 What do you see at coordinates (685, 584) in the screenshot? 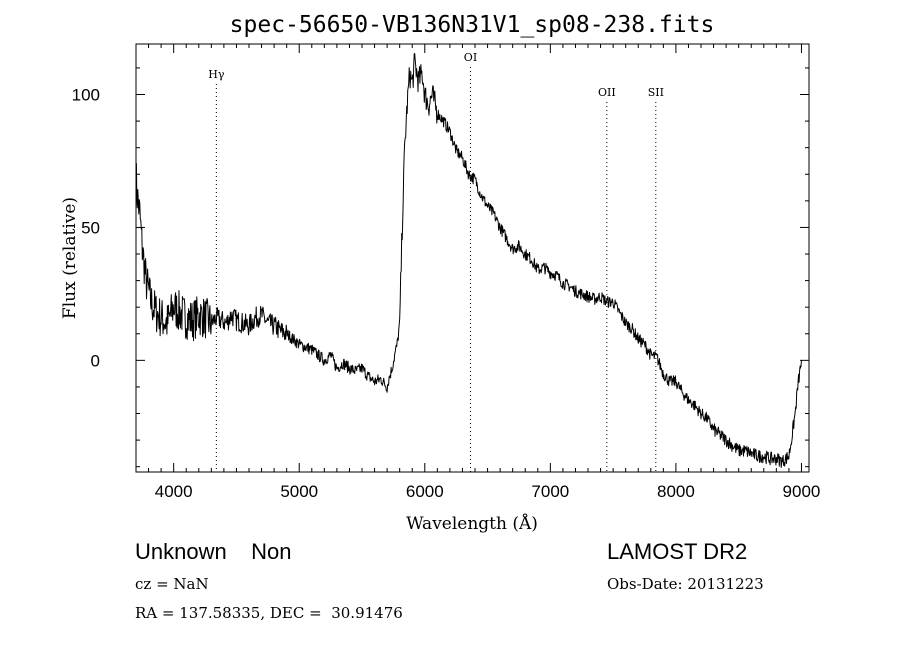
I see `observation-date: Obs-Date: 20131223` at bounding box center [685, 584].